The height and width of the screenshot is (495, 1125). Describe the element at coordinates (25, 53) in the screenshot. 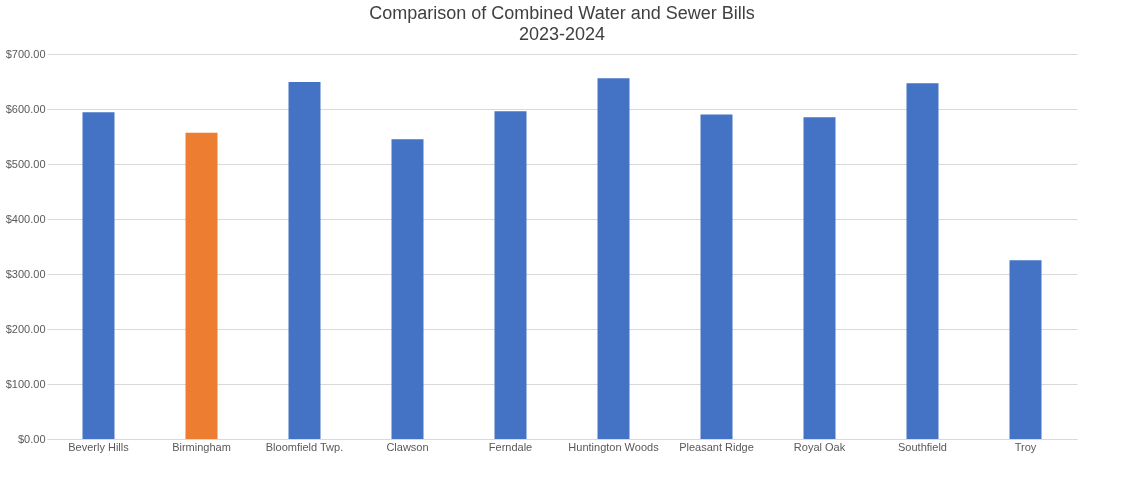

I see `y-tick-label: $700.00` at that location.